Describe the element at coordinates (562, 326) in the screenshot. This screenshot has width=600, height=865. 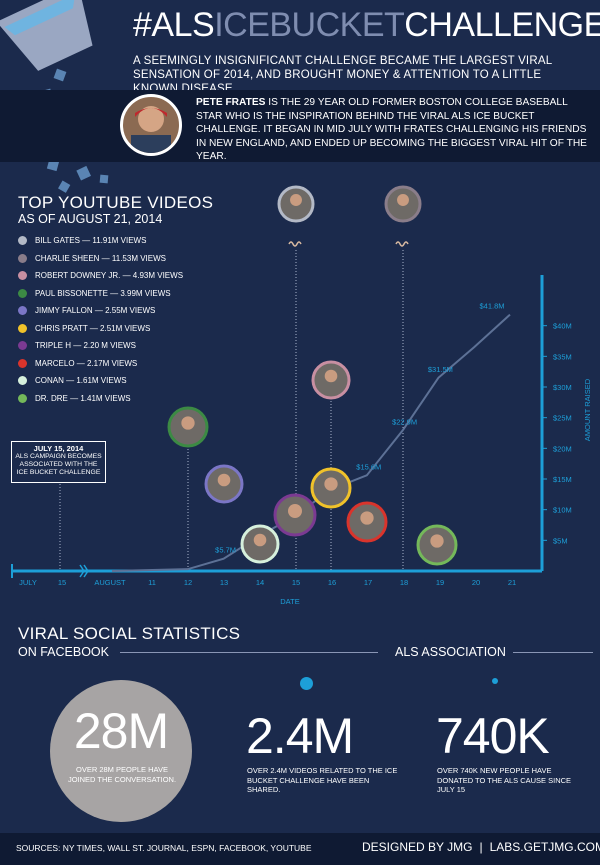
I see `y-tick-label: $40M` at that location.